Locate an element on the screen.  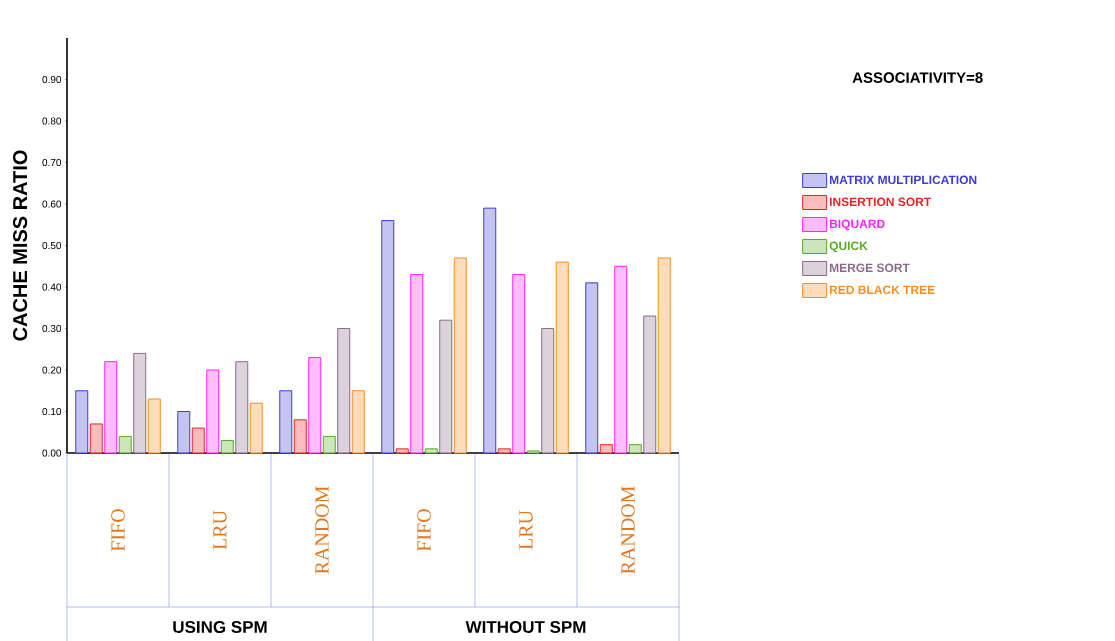
legend-label: BIQUARD is located at coordinates (857, 225).